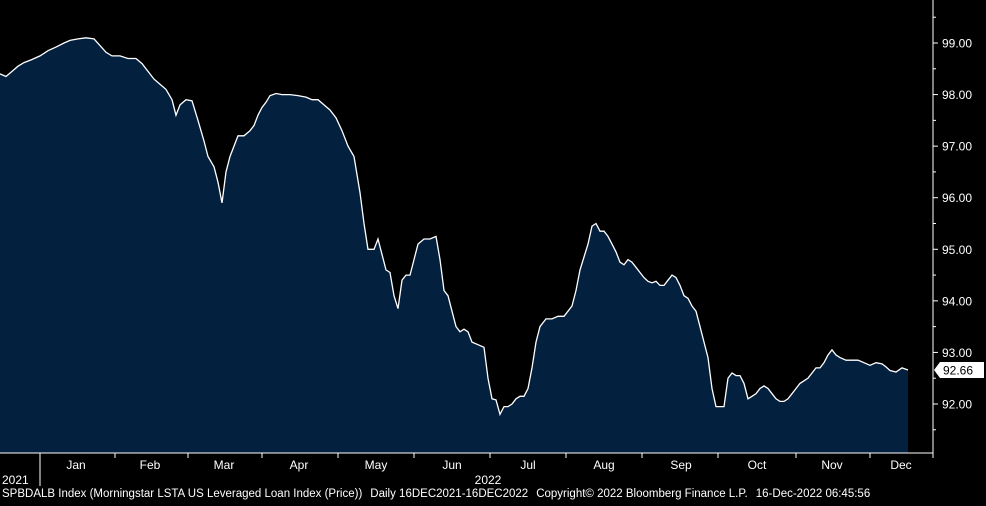  Describe the element at coordinates (957, 301) in the screenshot. I see `y-tick-label: 94.00` at that location.